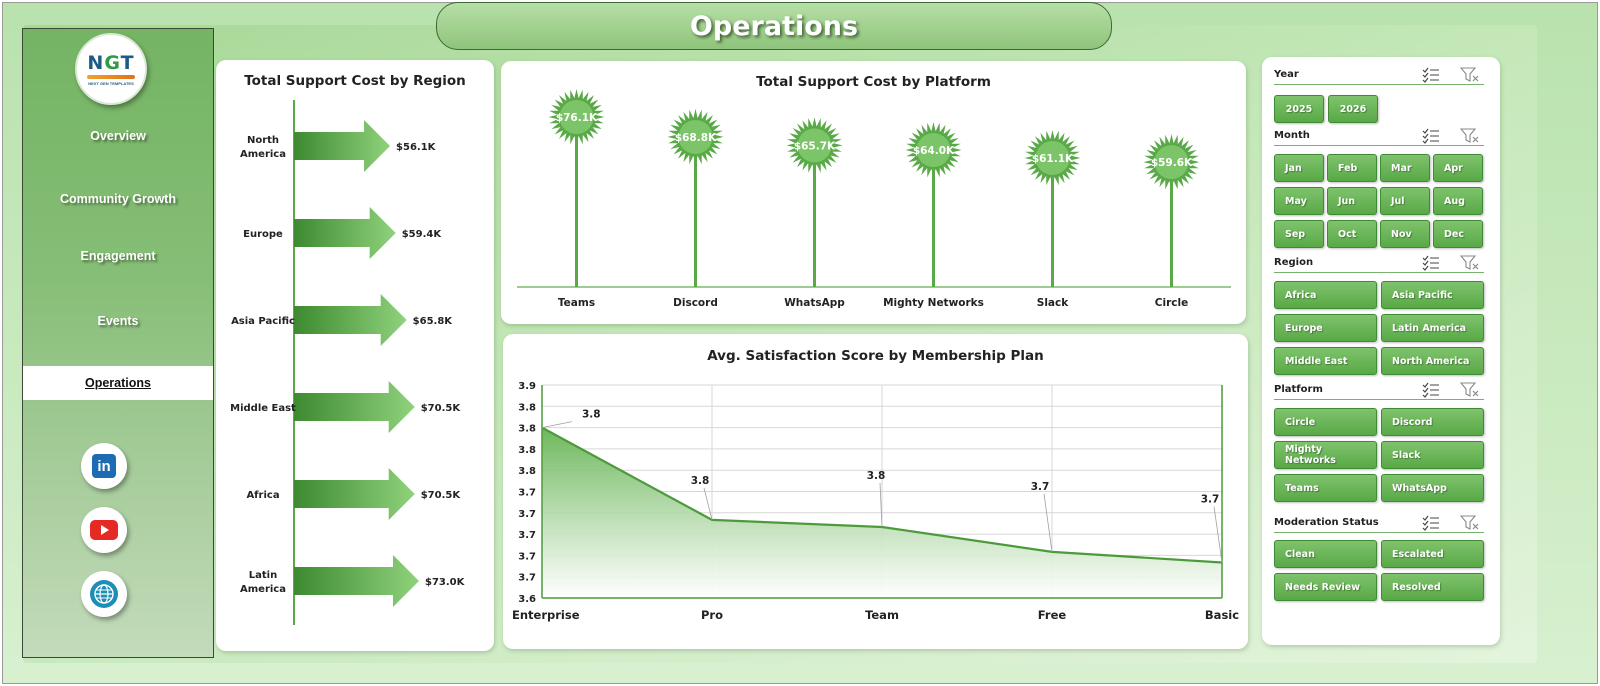  What do you see at coordinates (263, 321) in the screenshot?
I see `region-category-label: Asia Pacific` at bounding box center [263, 321].